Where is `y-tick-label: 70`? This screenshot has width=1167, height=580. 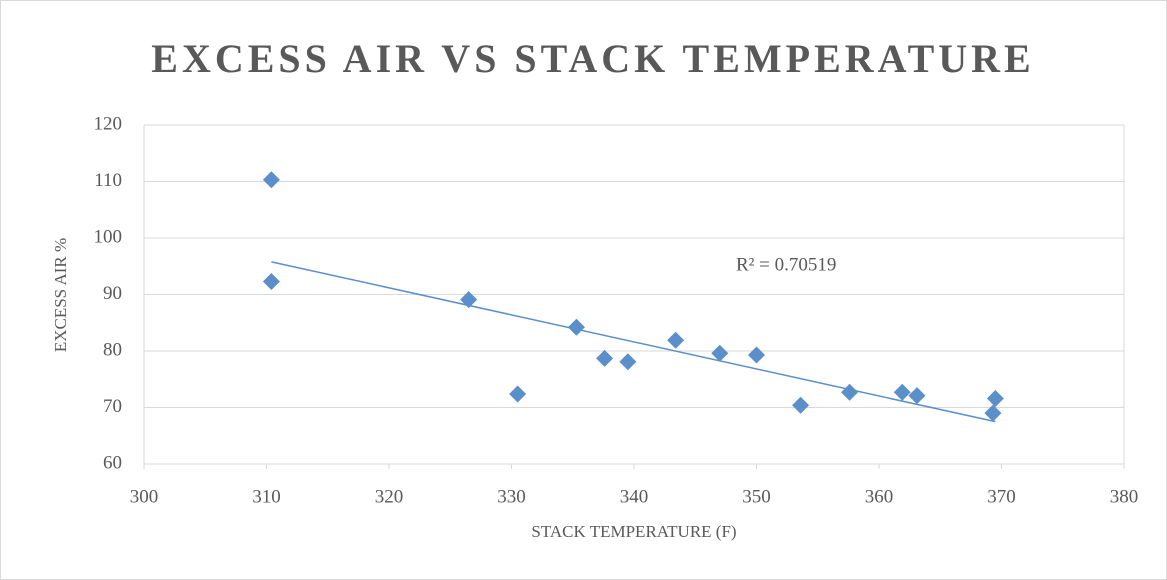 y-tick-label: 70 is located at coordinates (112, 406).